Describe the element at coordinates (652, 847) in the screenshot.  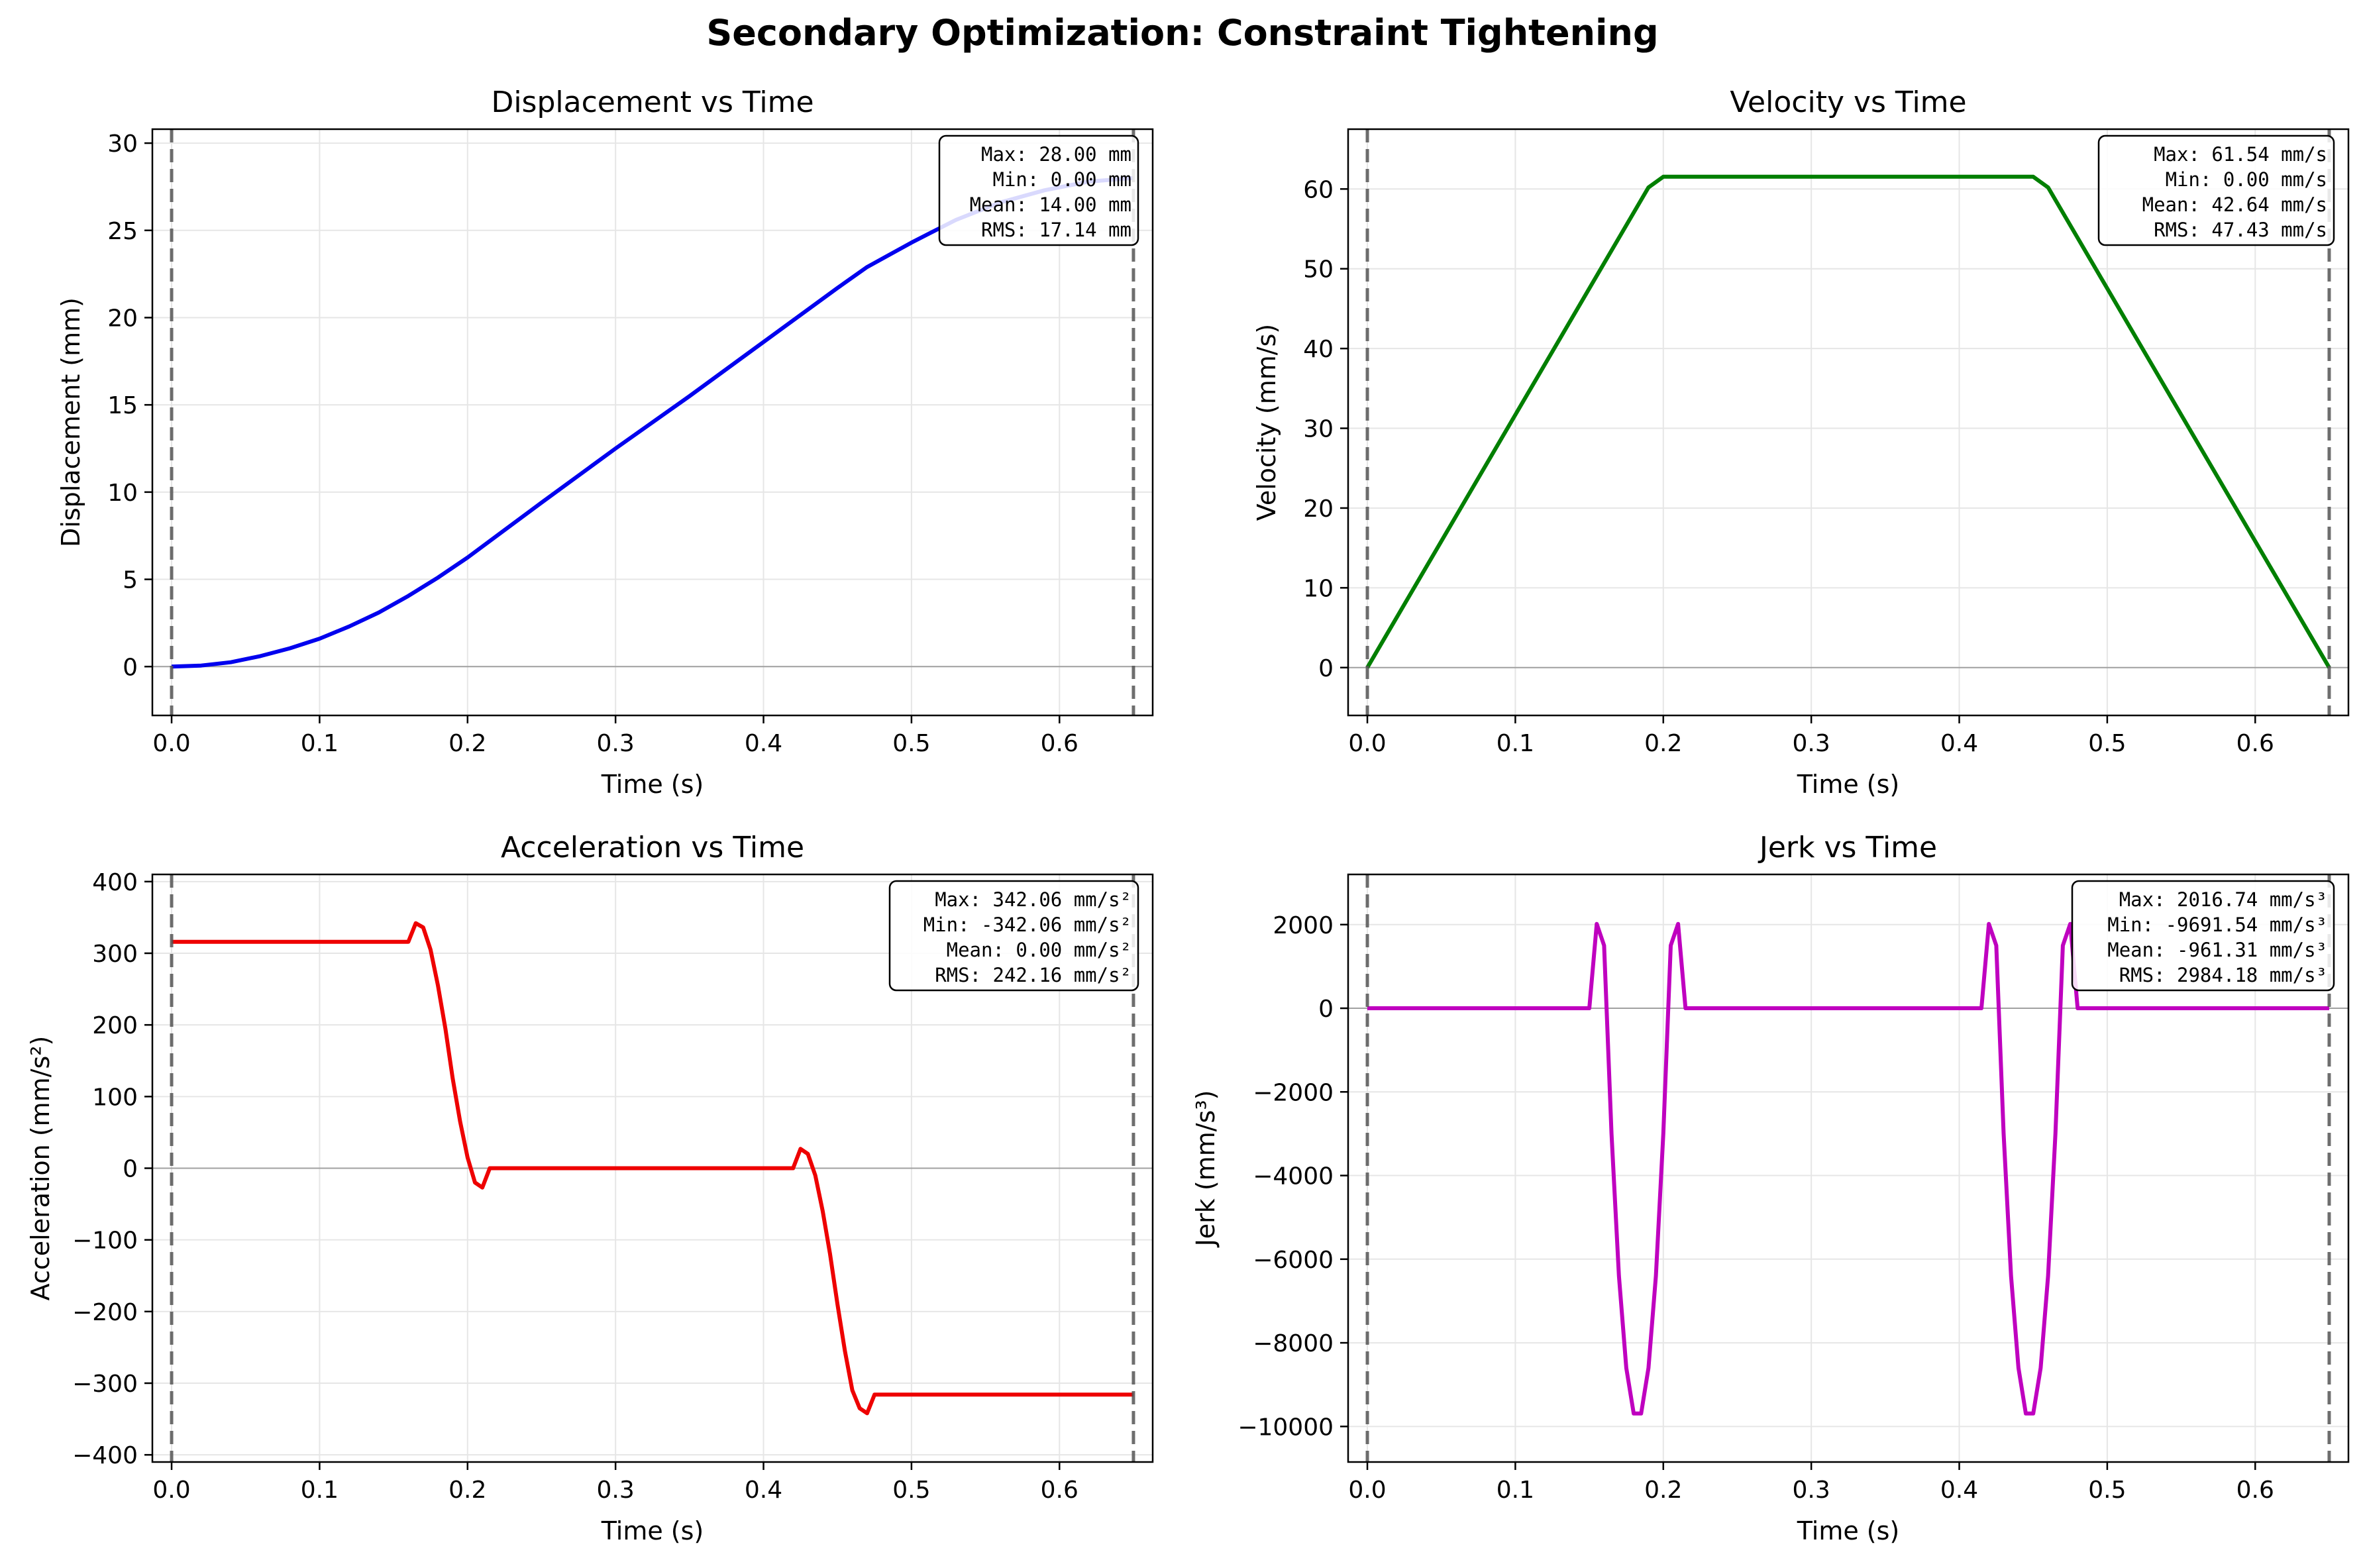
I see `subplot-title: Acceleration vs Time` at that location.